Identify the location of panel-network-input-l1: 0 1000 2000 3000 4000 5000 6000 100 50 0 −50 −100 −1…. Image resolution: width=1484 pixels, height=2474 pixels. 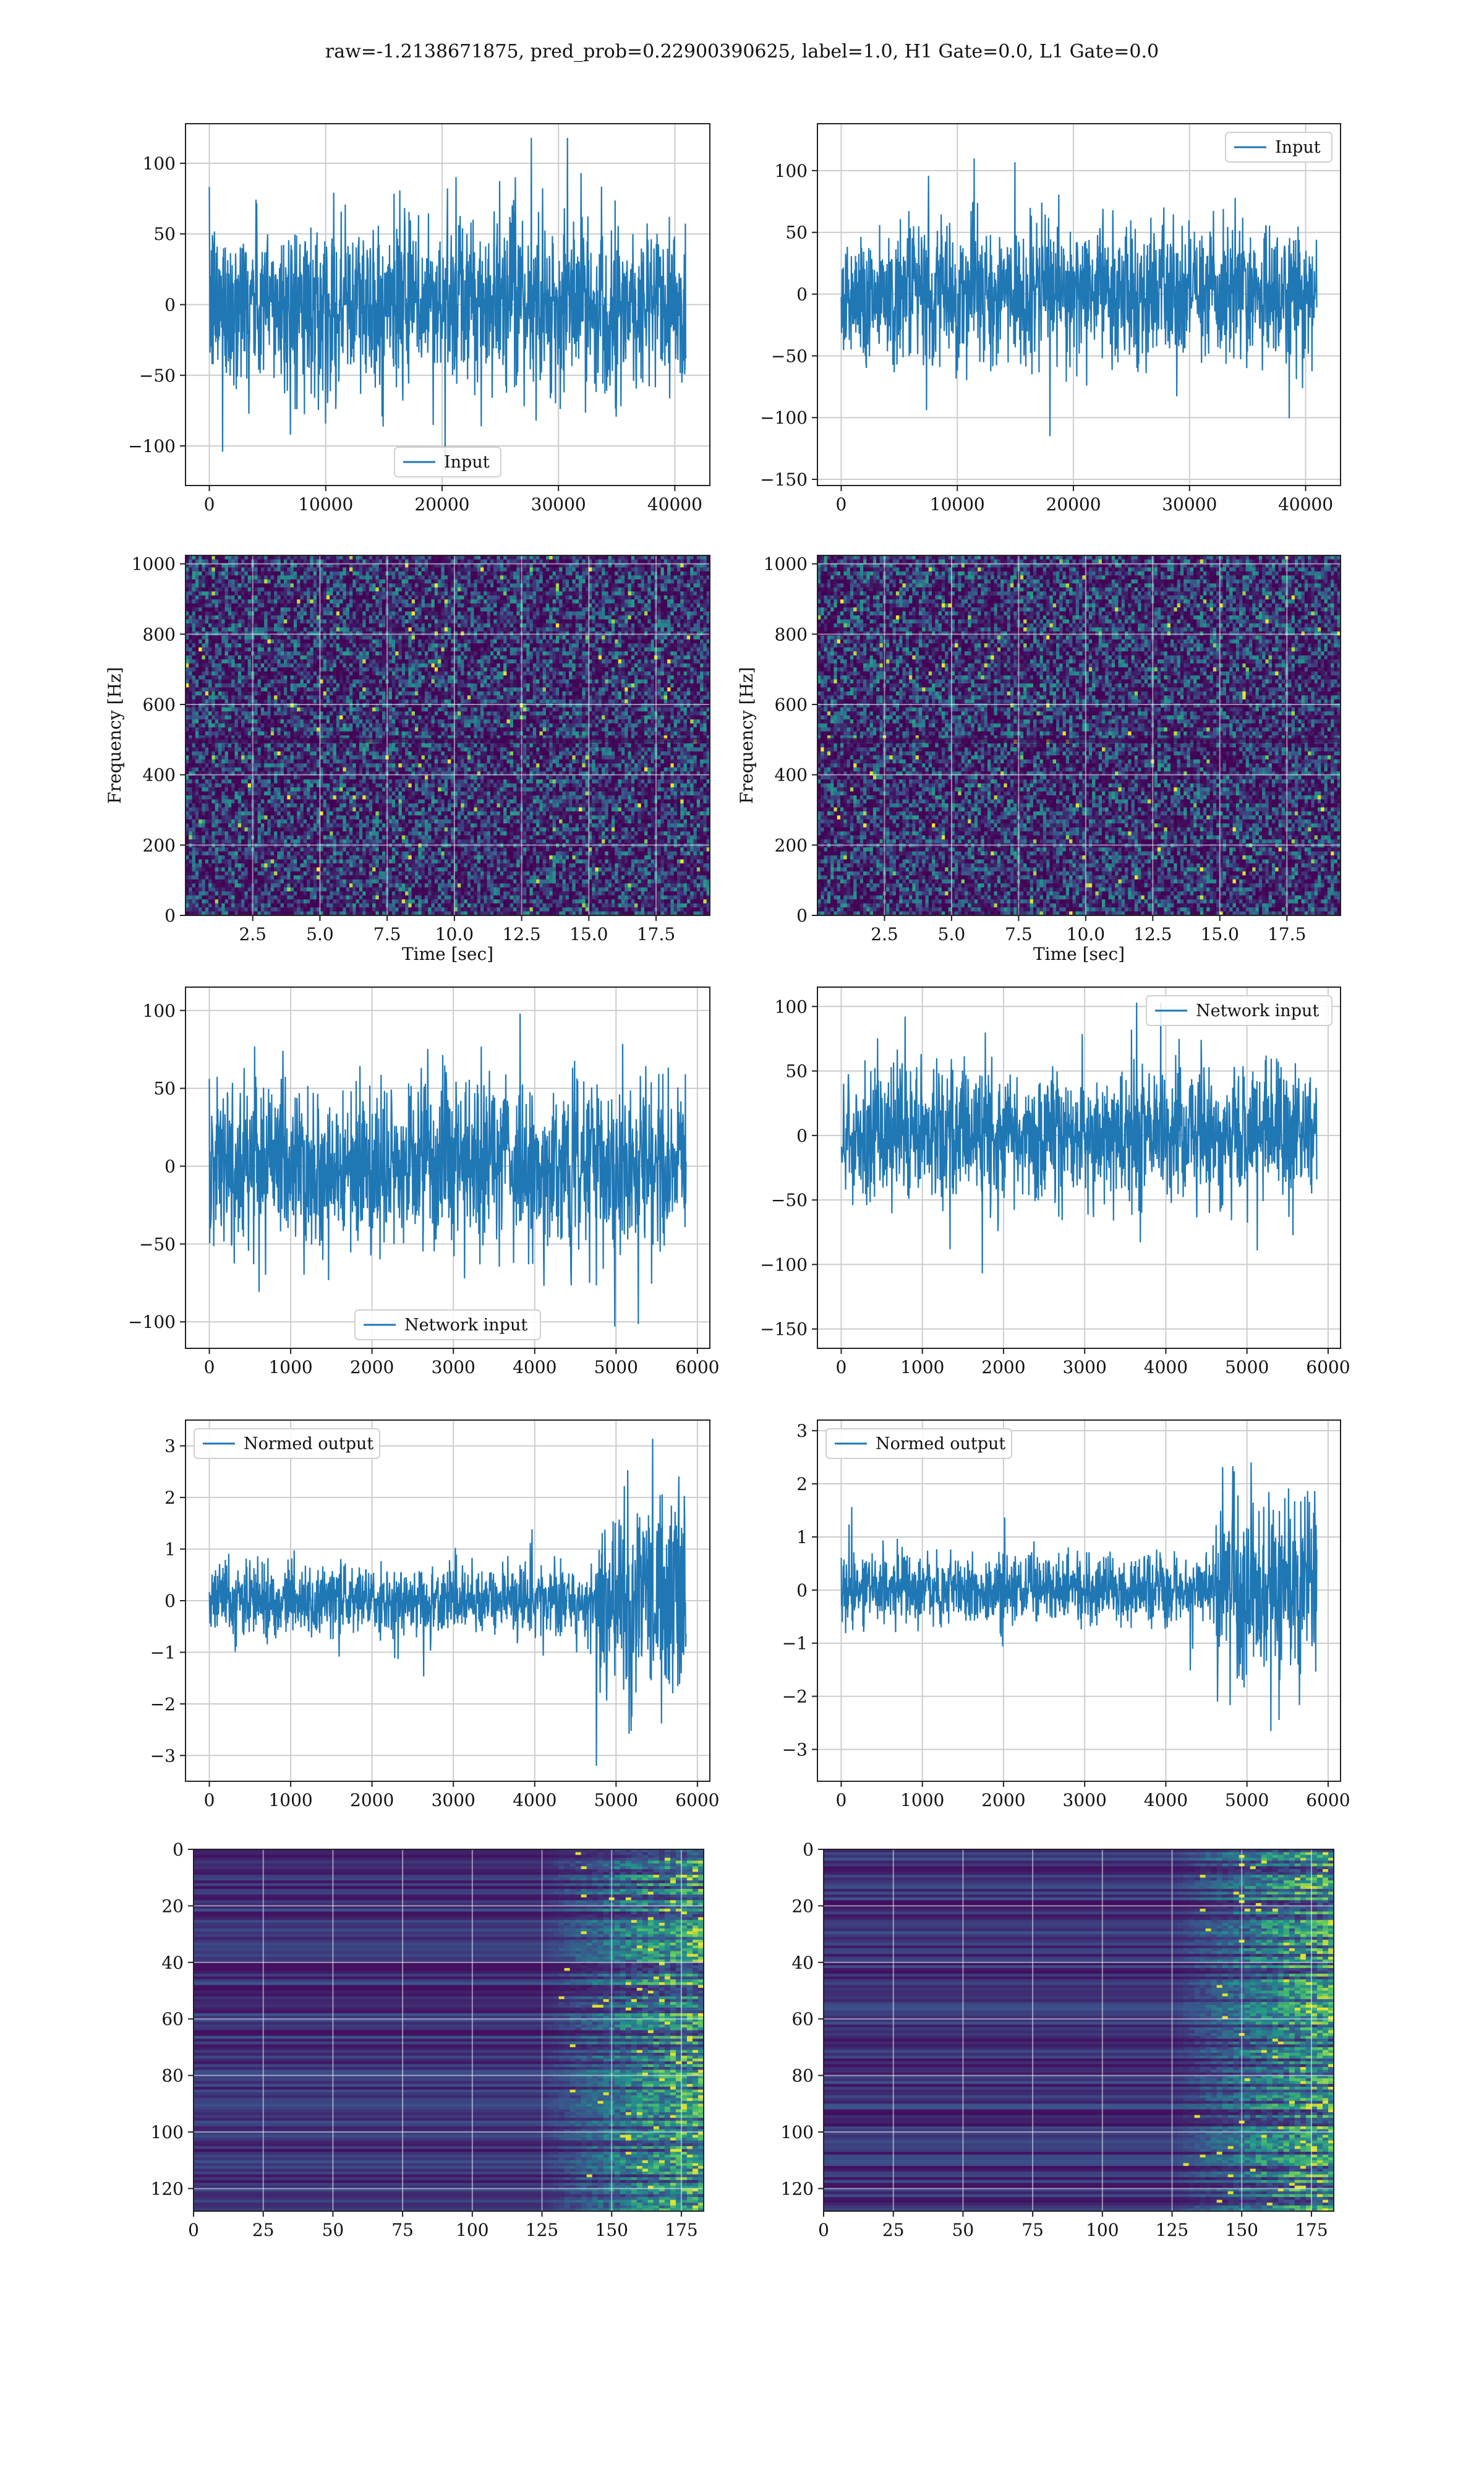
(1055, 1182).